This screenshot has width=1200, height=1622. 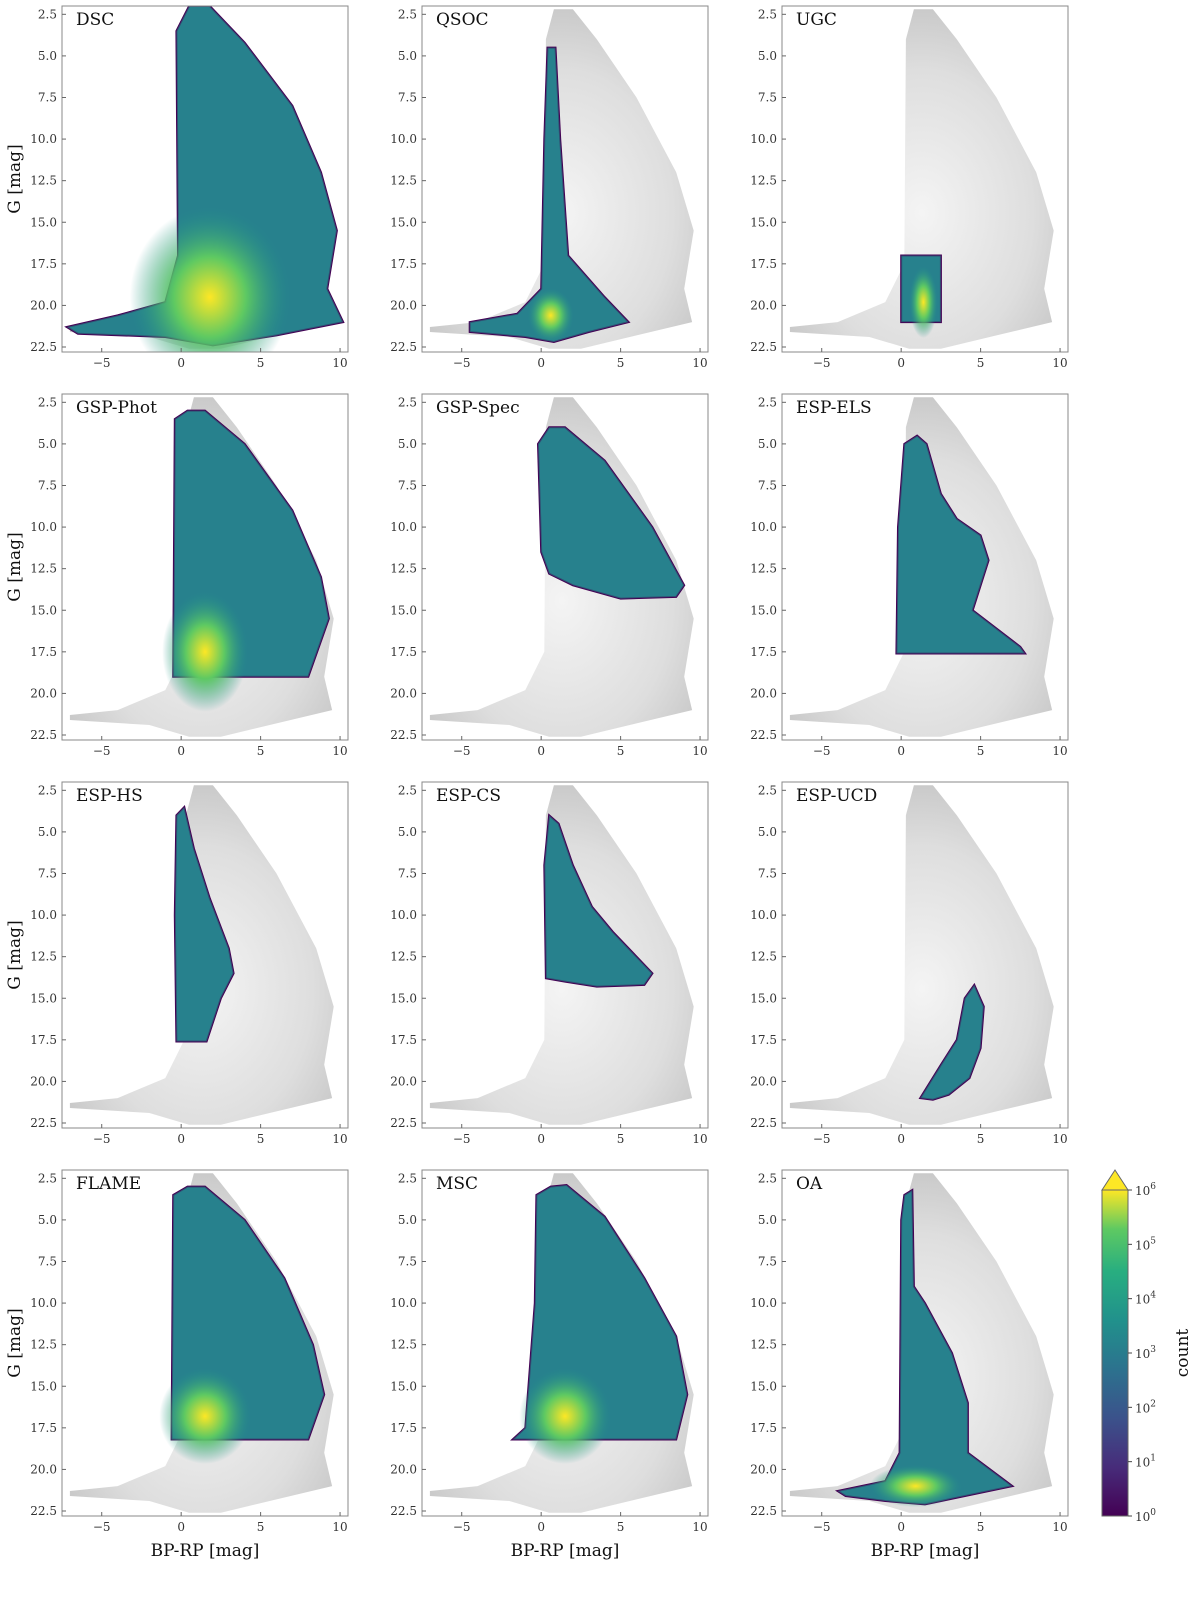 What do you see at coordinates (1145, 1299) in the screenshot?
I see `colorbar-tick-label: 104` at bounding box center [1145, 1299].